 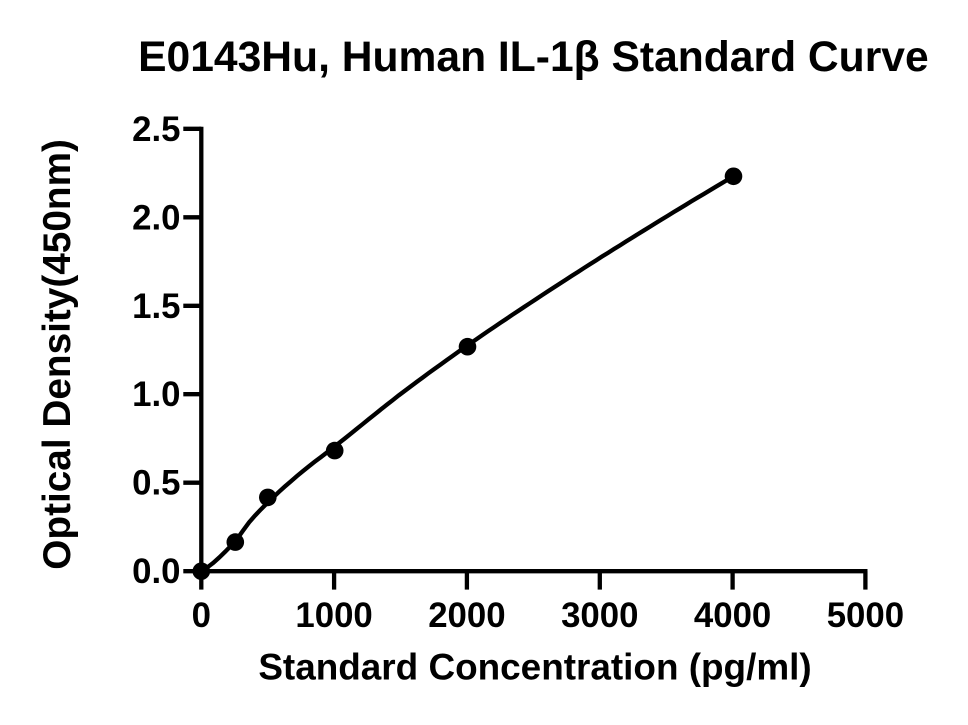 I want to click on svg-text: 1.5, so click(x=156, y=306).